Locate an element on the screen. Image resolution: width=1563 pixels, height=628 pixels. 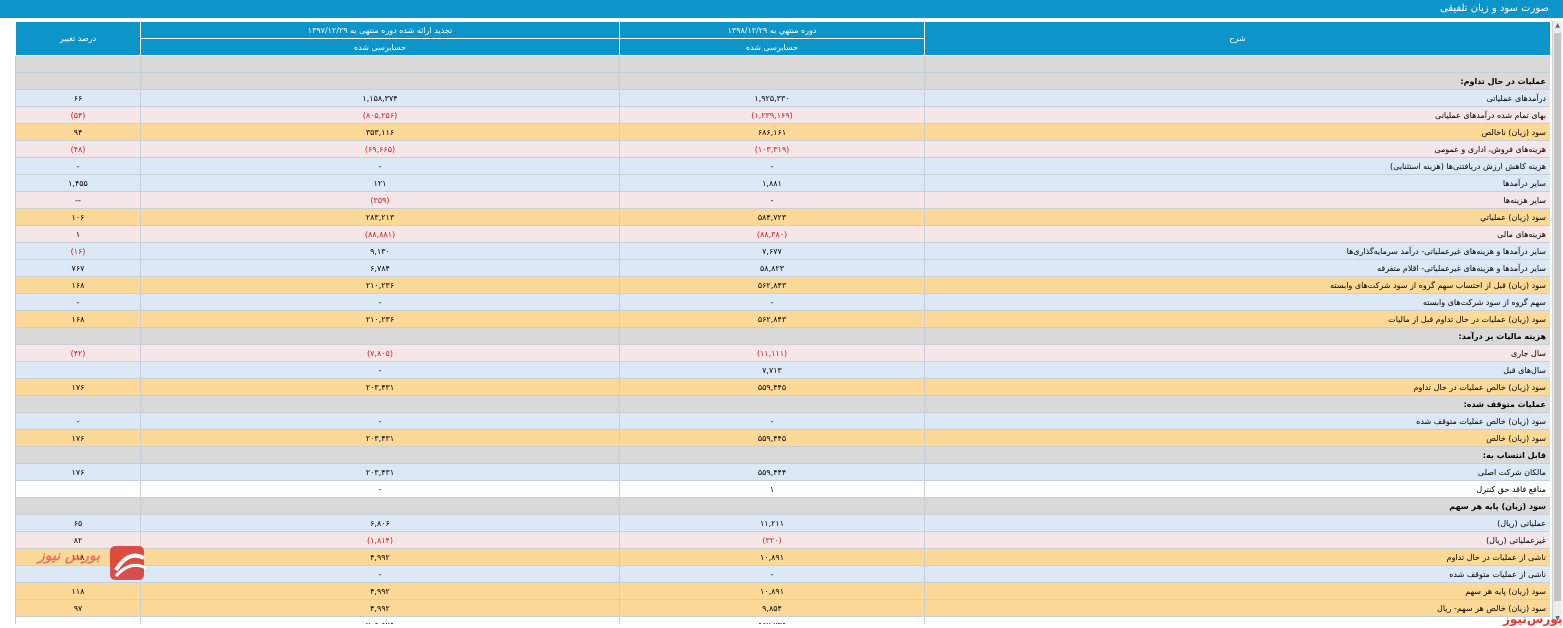
scroll-thumb is located at coordinates (1557, 317).